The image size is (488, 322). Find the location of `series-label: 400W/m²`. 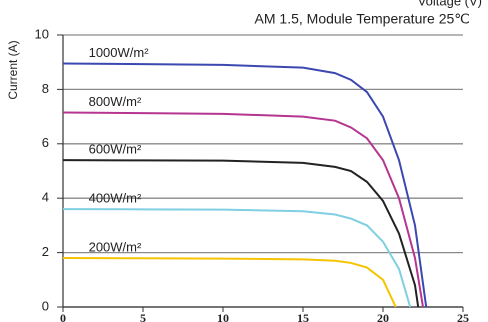

series-label: 400W/m² is located at coordinates (115, 198).